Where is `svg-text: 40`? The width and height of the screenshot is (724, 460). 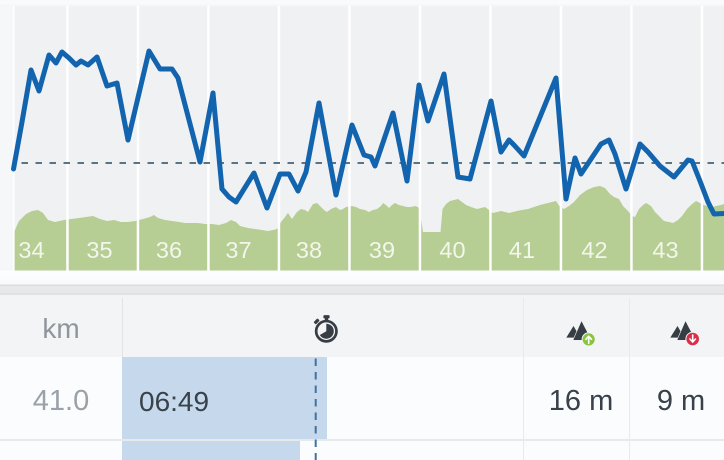 svg-text: 40 is located at coordinates (452, 250).